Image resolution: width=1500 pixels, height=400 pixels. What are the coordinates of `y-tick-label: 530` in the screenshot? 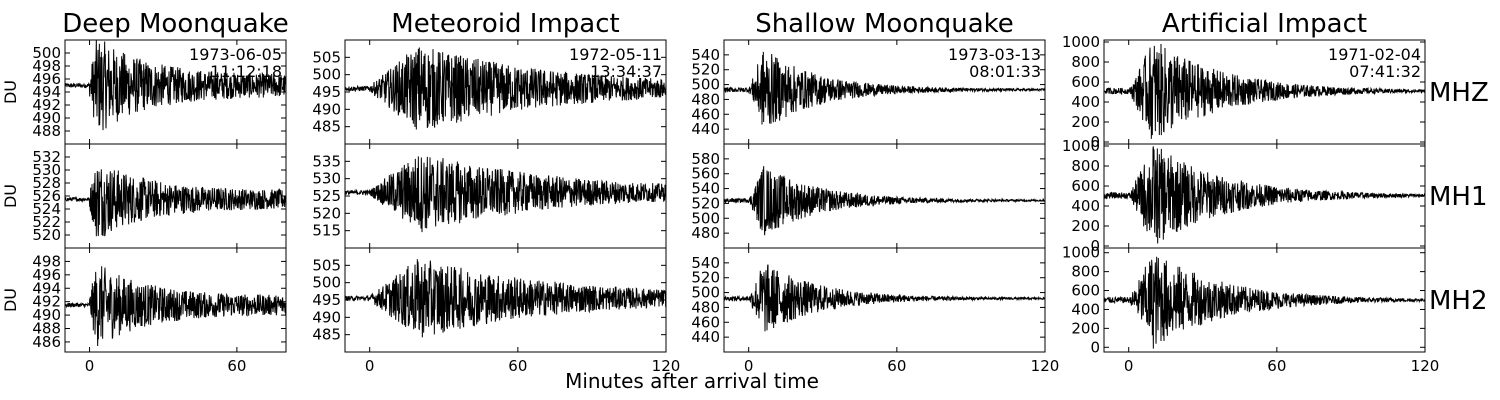 It's located at (326, 179).